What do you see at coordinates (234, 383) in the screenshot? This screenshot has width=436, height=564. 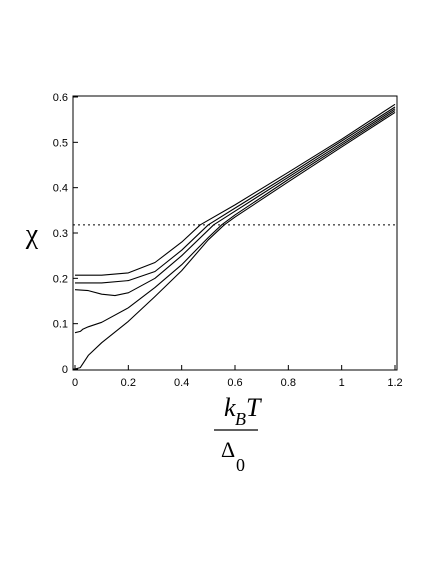 I see `x-tick-label: 0.6` at bounding box center [234, 383].